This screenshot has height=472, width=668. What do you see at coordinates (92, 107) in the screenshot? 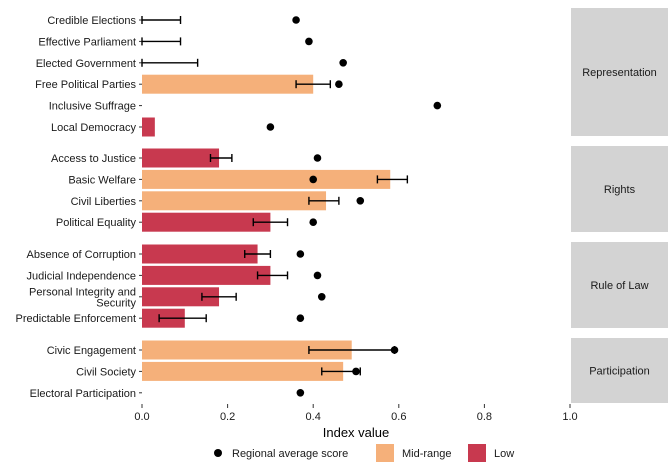
I see `y-tick-label: Inclusive Suffrage` at bounding box center [92, 107].